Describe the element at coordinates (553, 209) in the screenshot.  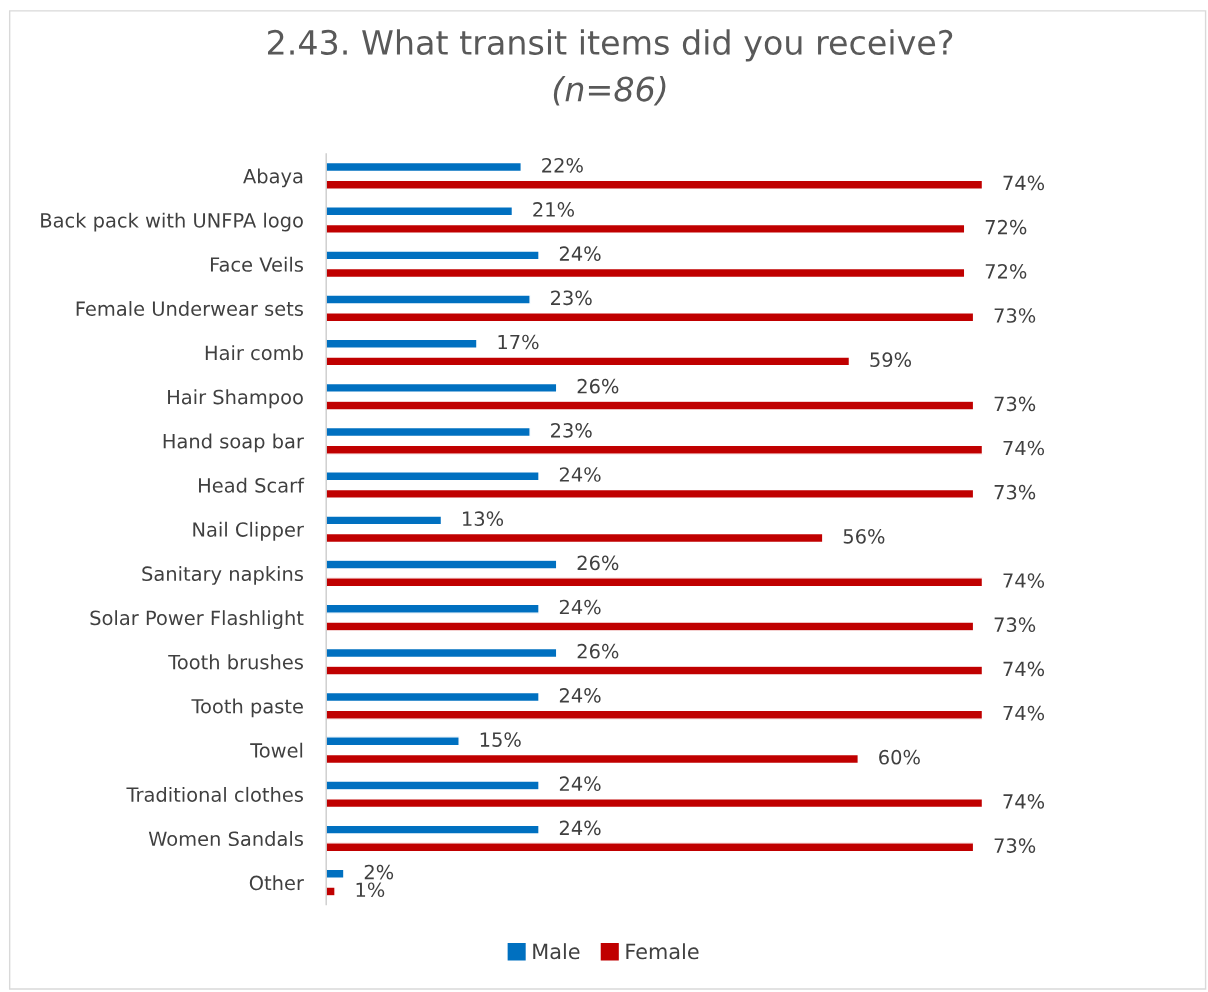
I see `data-label: 21%` at that location.